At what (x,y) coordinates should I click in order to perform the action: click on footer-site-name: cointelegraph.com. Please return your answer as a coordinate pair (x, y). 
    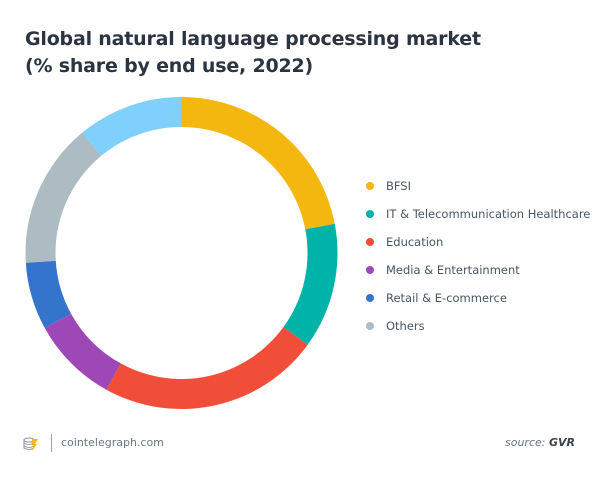
    Looking at the image, I should click on (112, 442).